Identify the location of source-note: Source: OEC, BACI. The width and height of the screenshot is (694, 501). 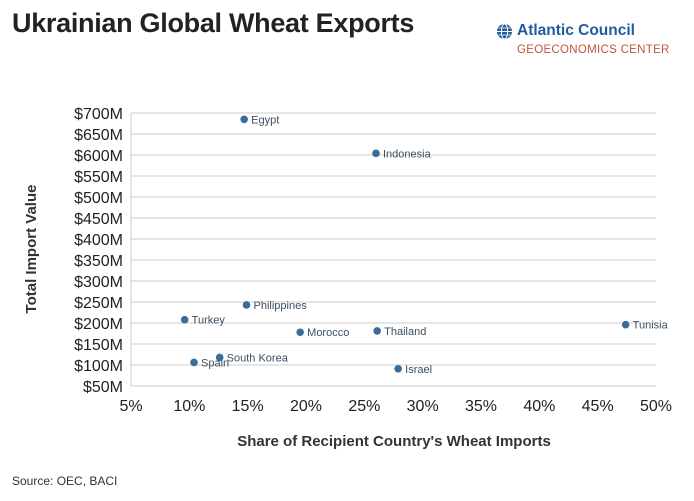
(65, 481).